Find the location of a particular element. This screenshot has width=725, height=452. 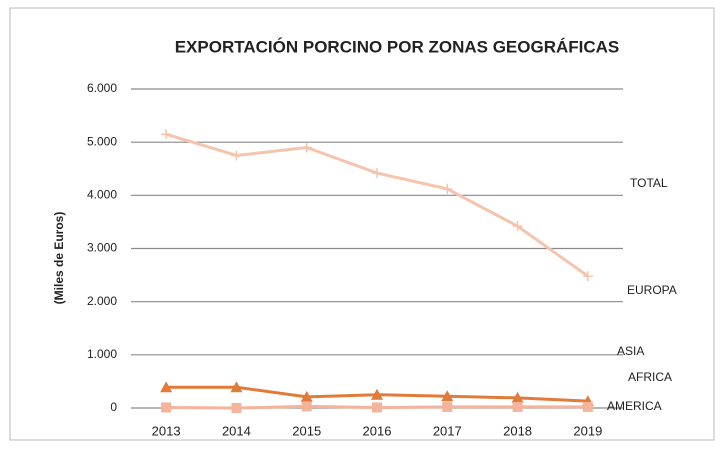

annotation: AFRICA is located at coordinates (650, 377).